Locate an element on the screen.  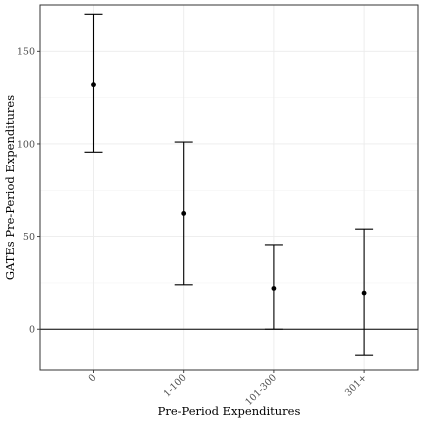
y-axis-ticks: 0 50 100 150 is located at coordinates (28, 191).